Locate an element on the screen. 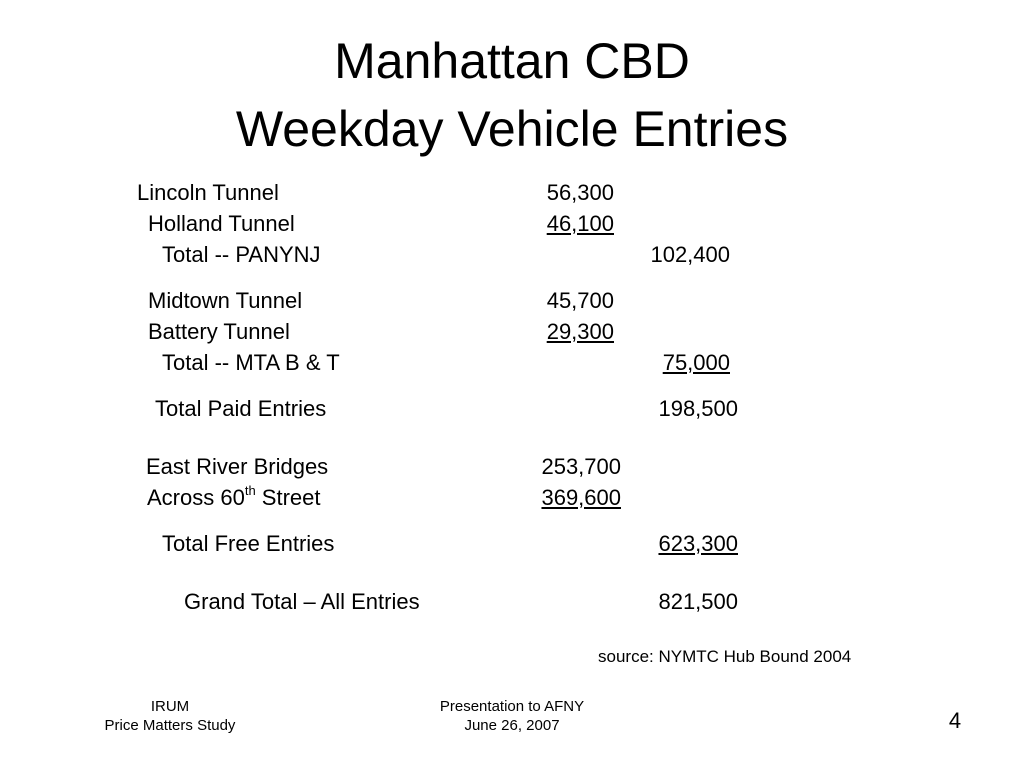 This screenshot has width=1024, height=768. label-east-river-bridges: East River Bridges is located at coordinates (237, 466).